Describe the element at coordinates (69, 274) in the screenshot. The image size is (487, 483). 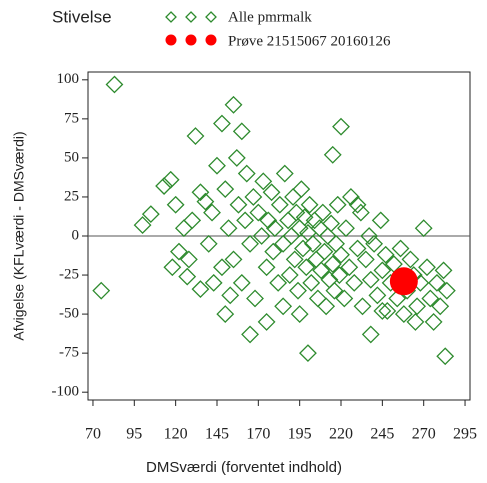
I see `y-tick-label: -25` at that location.